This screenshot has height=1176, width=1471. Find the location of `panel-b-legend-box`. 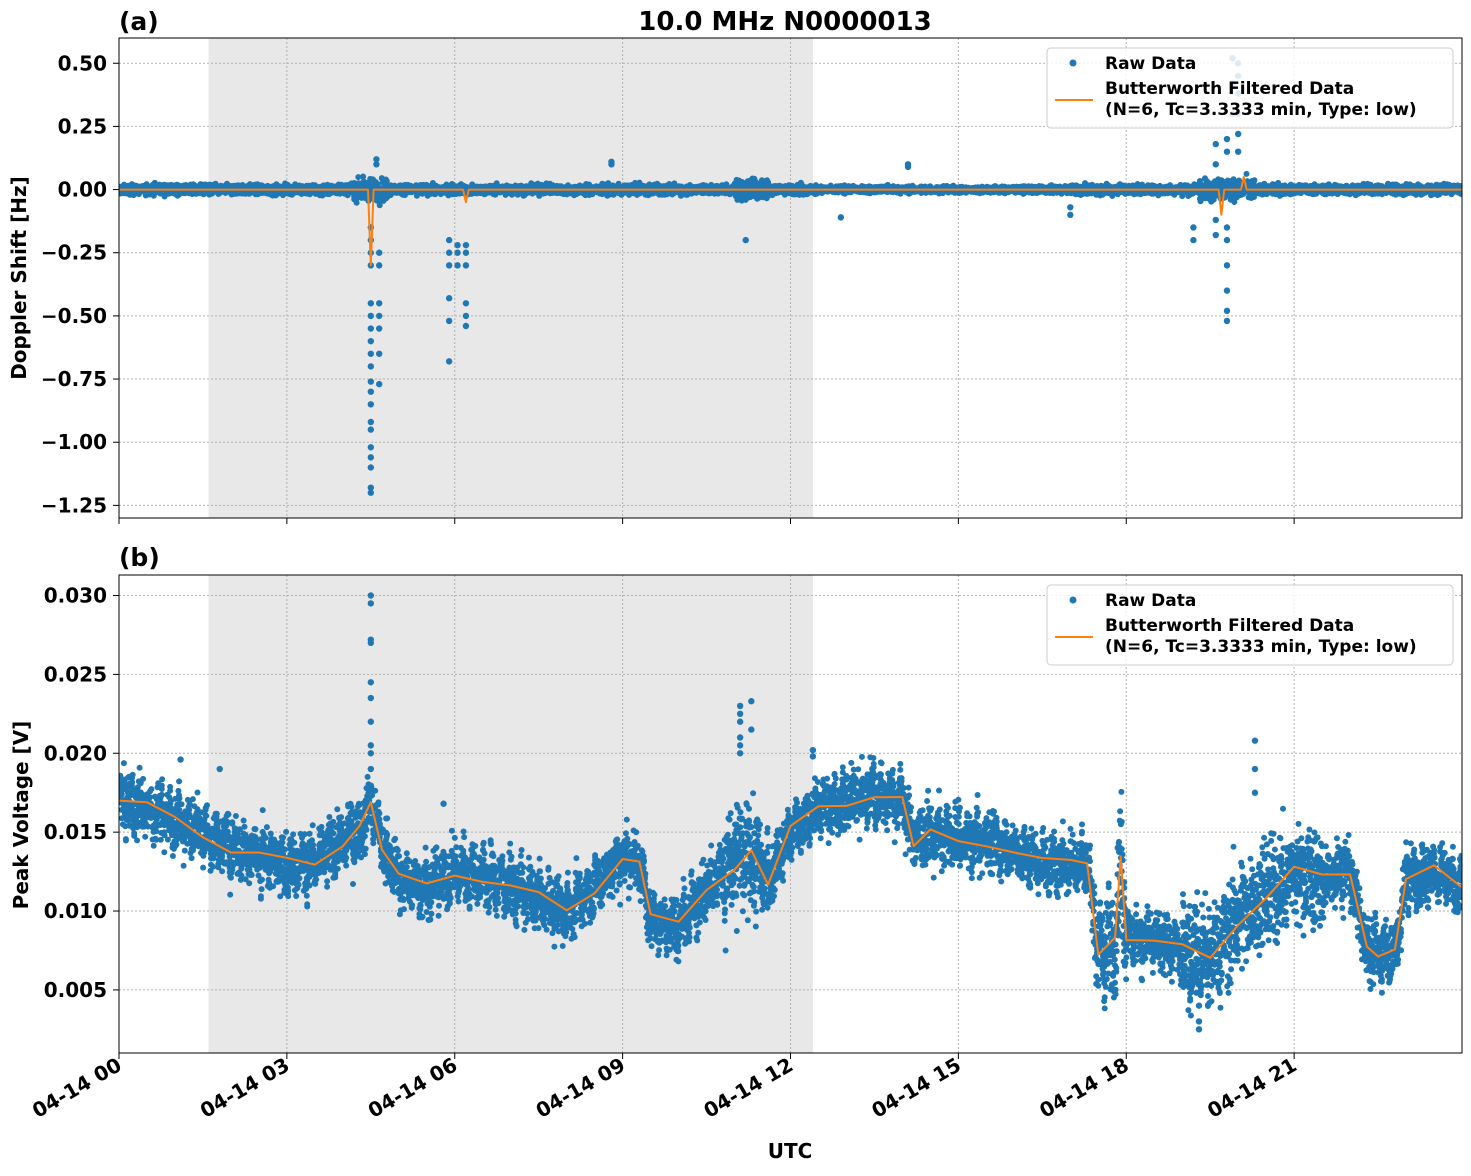

panel-b-legend-box is located at coordinates (1250, 625).